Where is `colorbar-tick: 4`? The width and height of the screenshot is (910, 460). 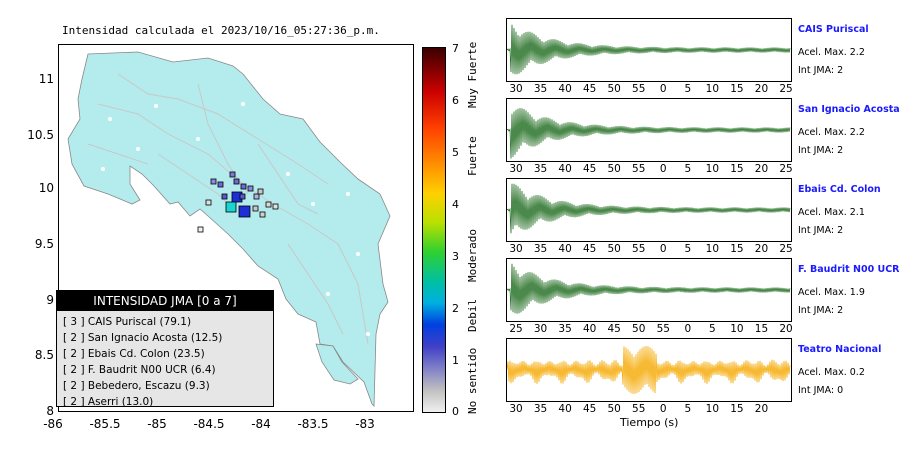 colorbar-tick: 4 is located at coordinates (455, 204).